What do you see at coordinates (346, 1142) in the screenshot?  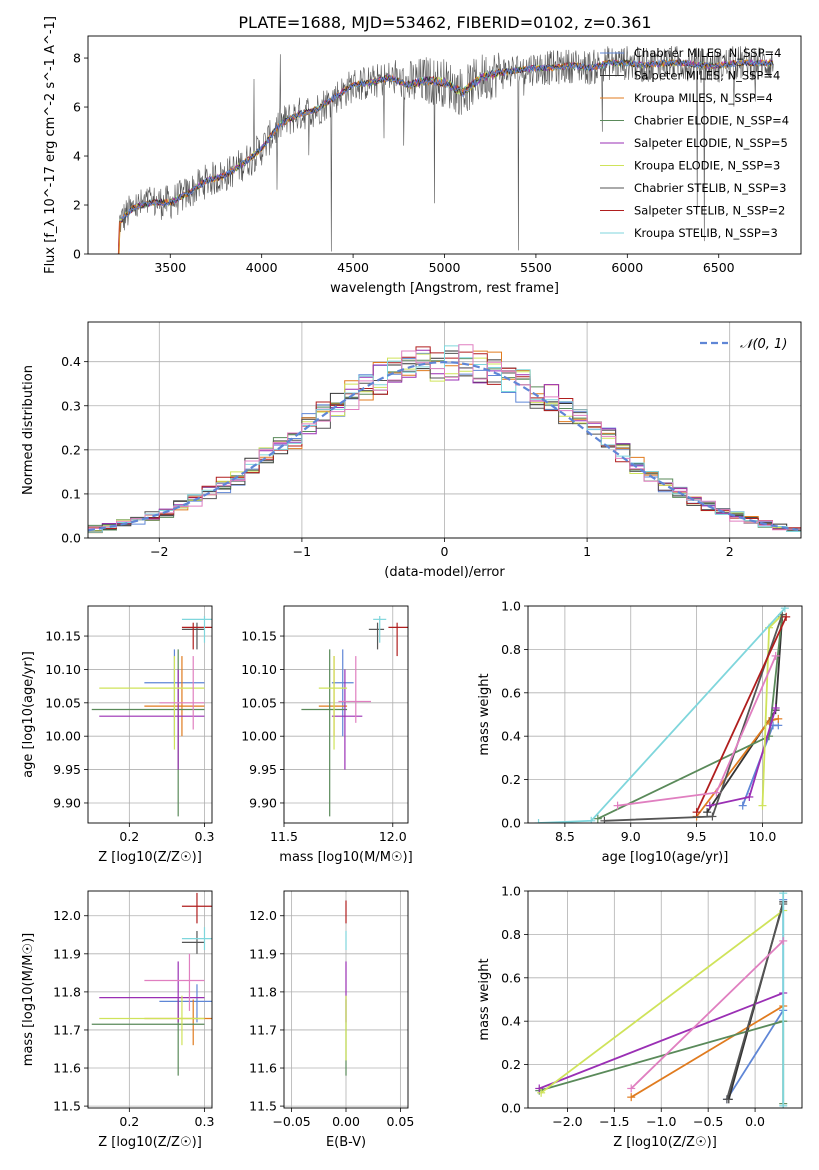 I see `x-axis-label: E(B-V)` at bounding box center [346, 1142].